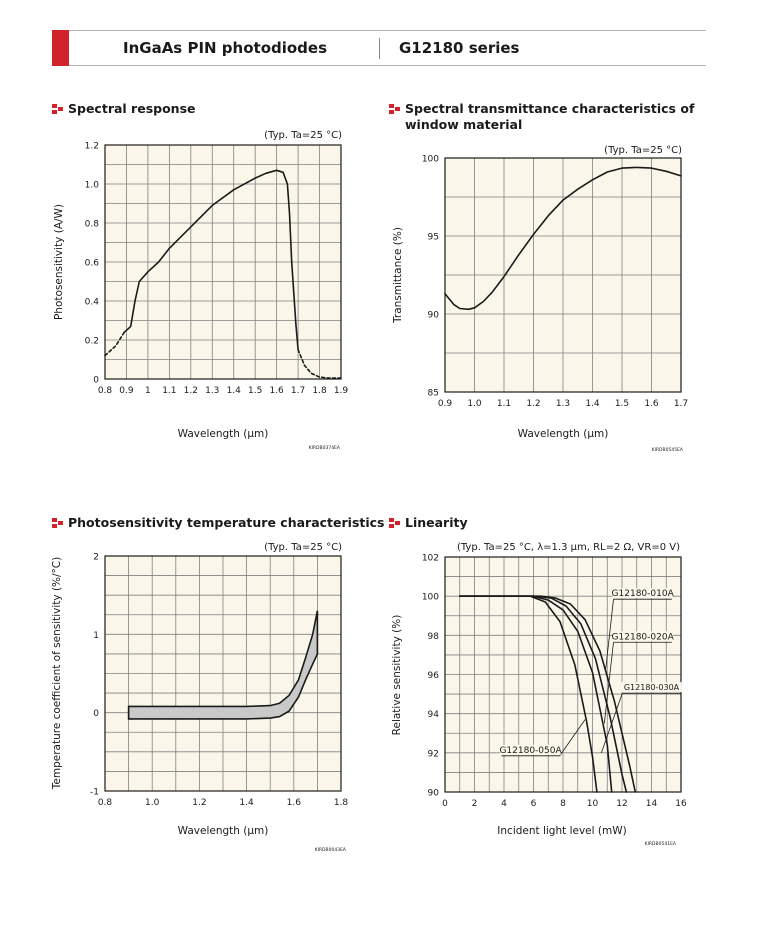  Describe the element at coordinates (387, 65) in the screenshot. I see `header-rule-bottom` at that location.